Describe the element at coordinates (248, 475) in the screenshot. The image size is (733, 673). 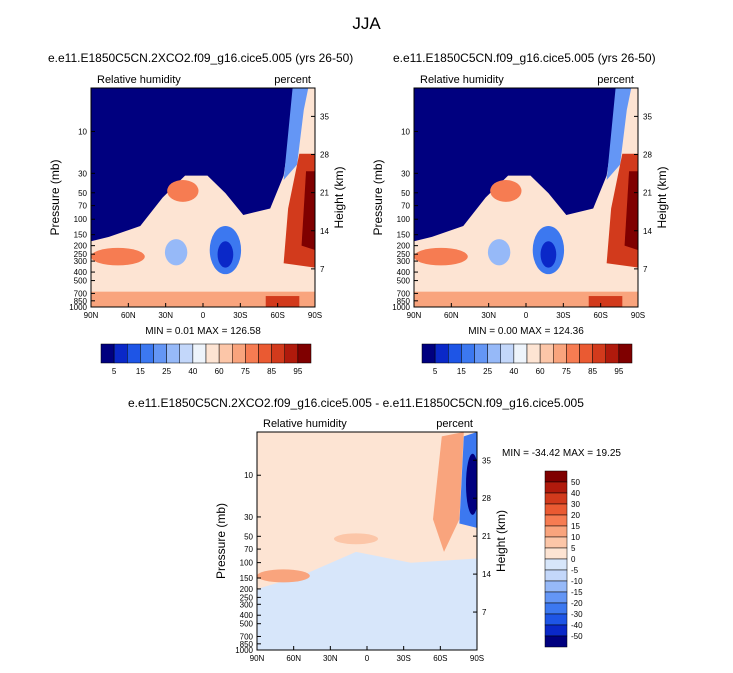
I see `y-tick-label: 10` at that location.